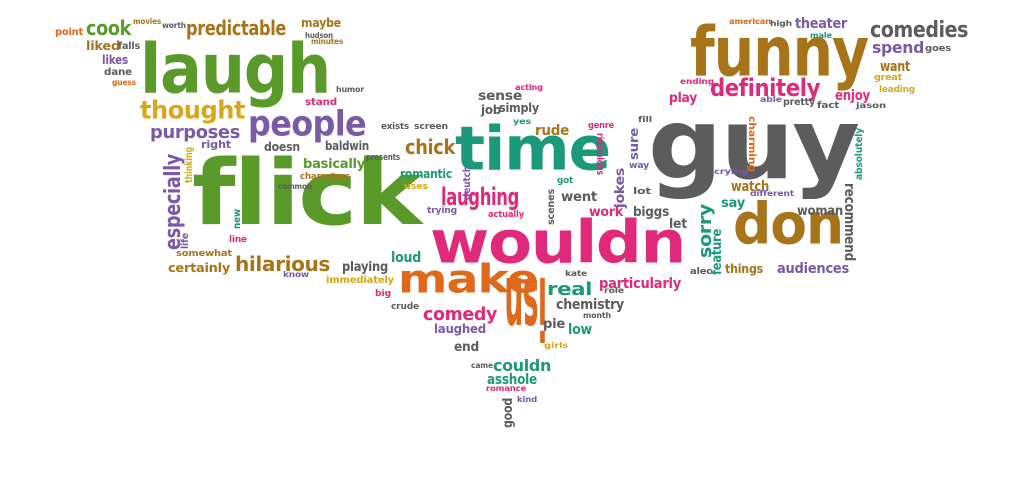  I want to click on word-things: things, so click(744, 269).